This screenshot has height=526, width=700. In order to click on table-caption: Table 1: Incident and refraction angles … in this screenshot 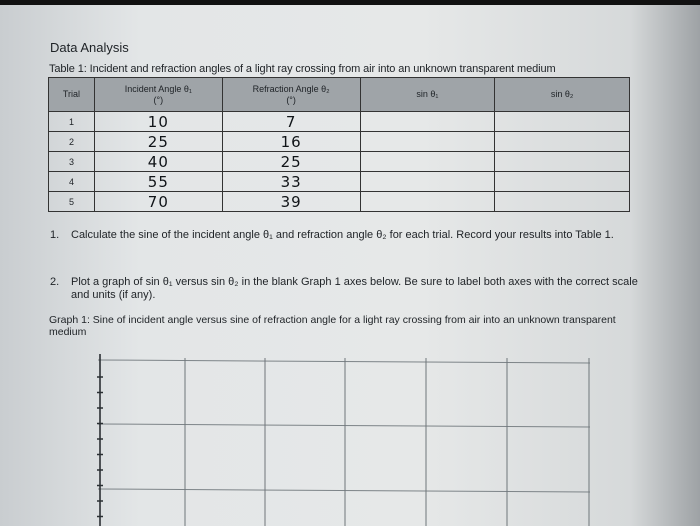, I will do `click(302, 69)`.